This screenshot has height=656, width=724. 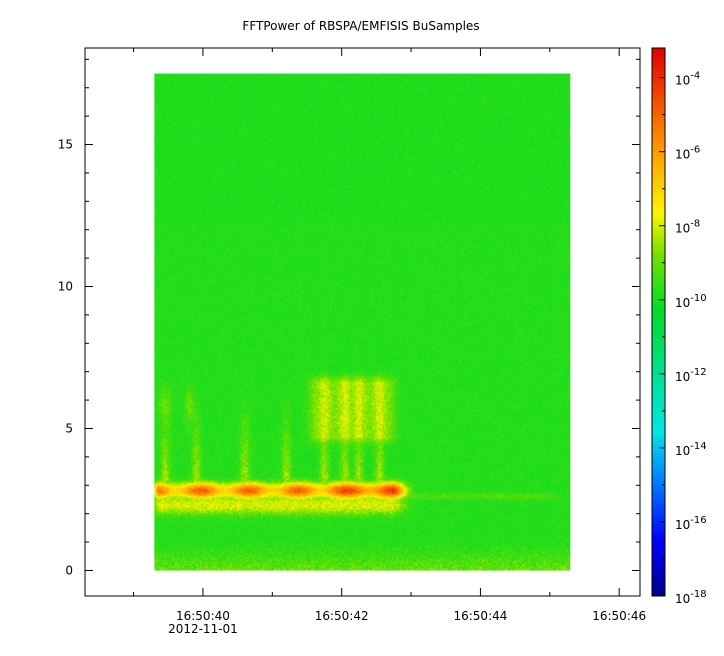 I want to click on x-date-label: 2012-11-01, so click(x=203, y=629).